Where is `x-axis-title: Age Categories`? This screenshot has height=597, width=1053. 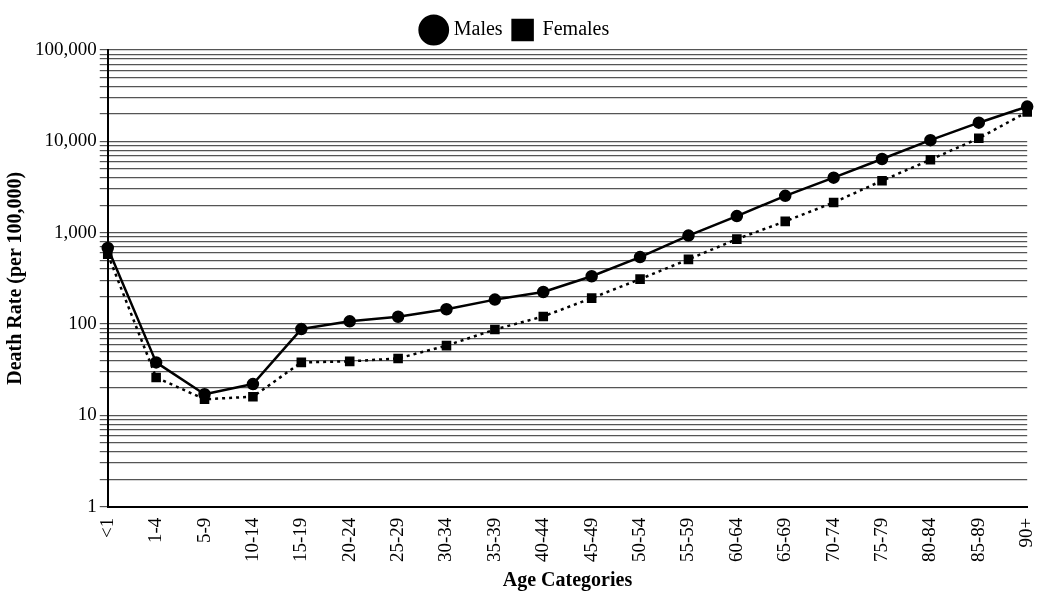
x-axis-title: Age Categories is located at coordinates (567, 580).